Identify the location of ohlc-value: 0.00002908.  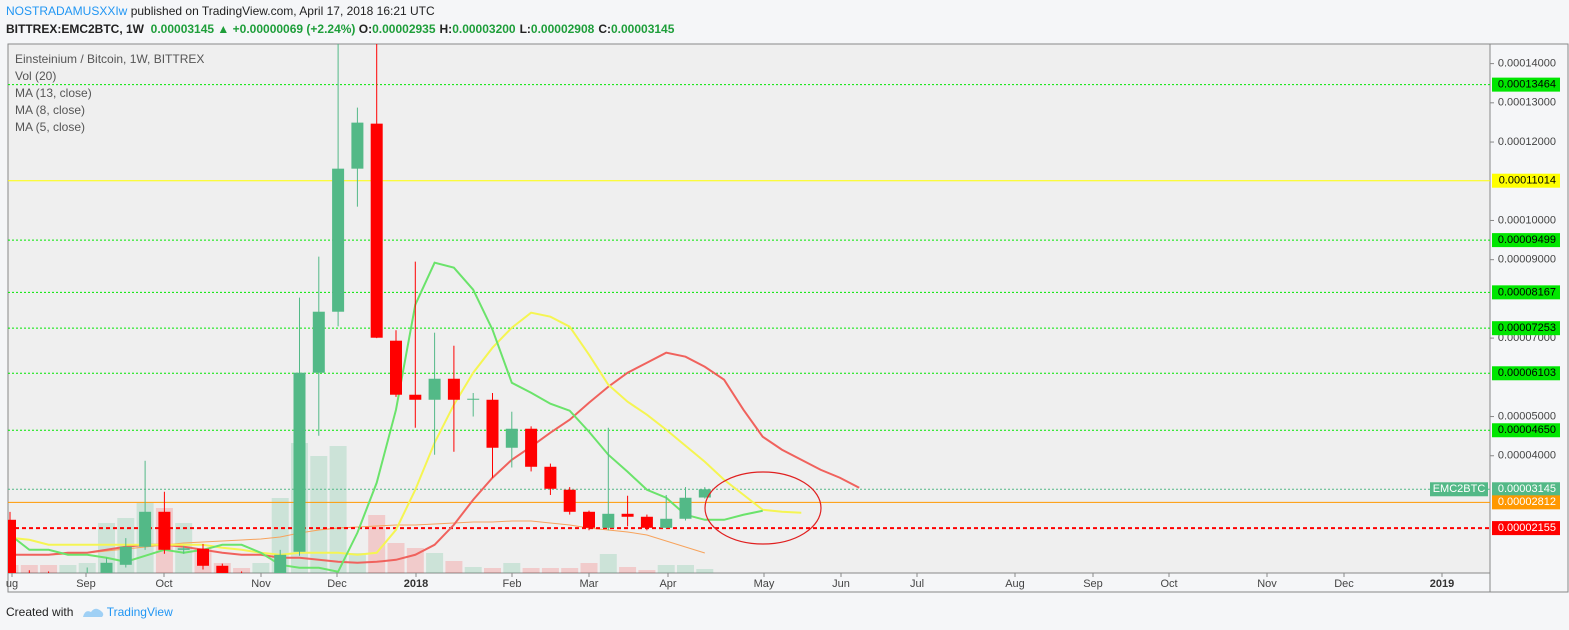
(562, 29).